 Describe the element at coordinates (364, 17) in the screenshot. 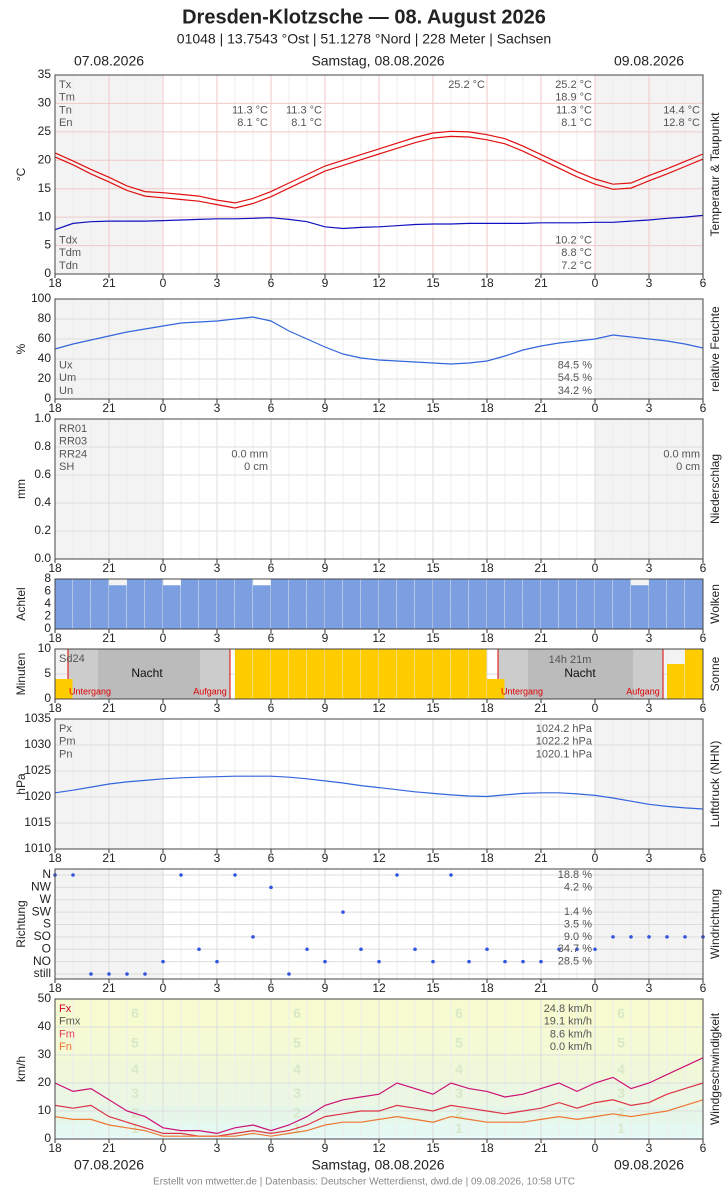

I see `title: Dresden-Klotzsche — 08. August 2026` at that location.